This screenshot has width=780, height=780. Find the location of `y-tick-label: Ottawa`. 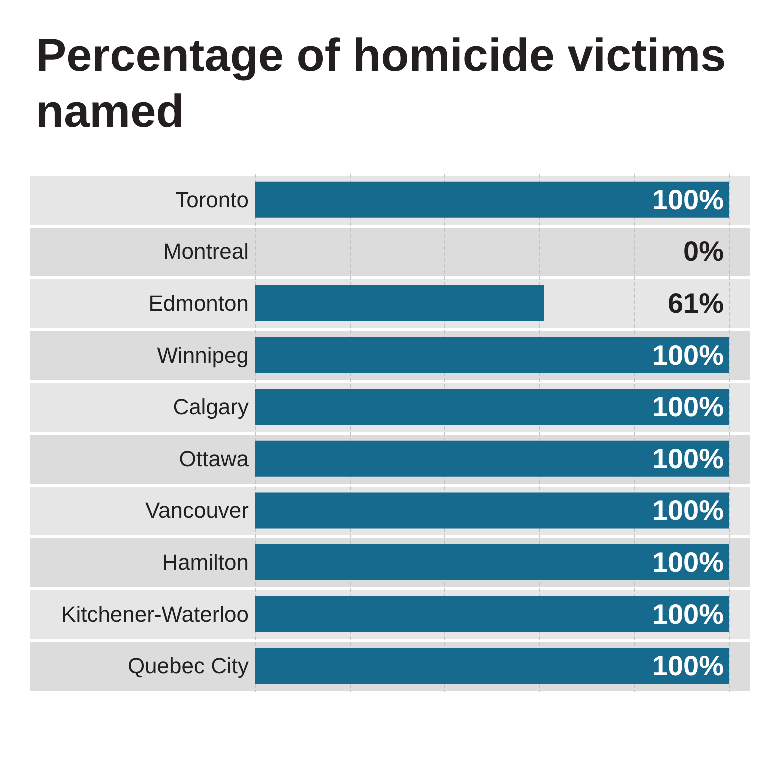

y-tick-label: Ottawa is located at coordinates (214, 459).